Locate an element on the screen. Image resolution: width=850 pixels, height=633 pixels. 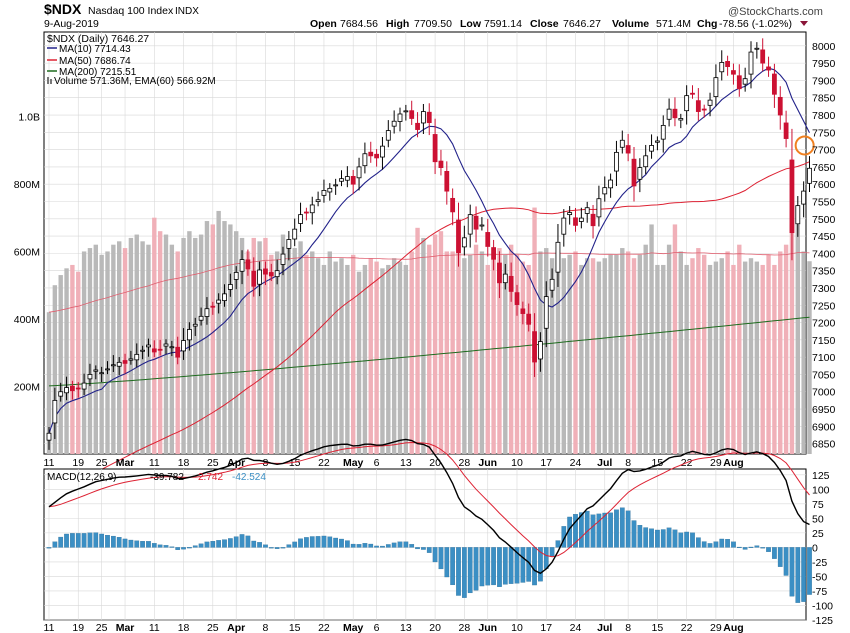
price-tick-label: 7200 is located at coordinates (824, 324).